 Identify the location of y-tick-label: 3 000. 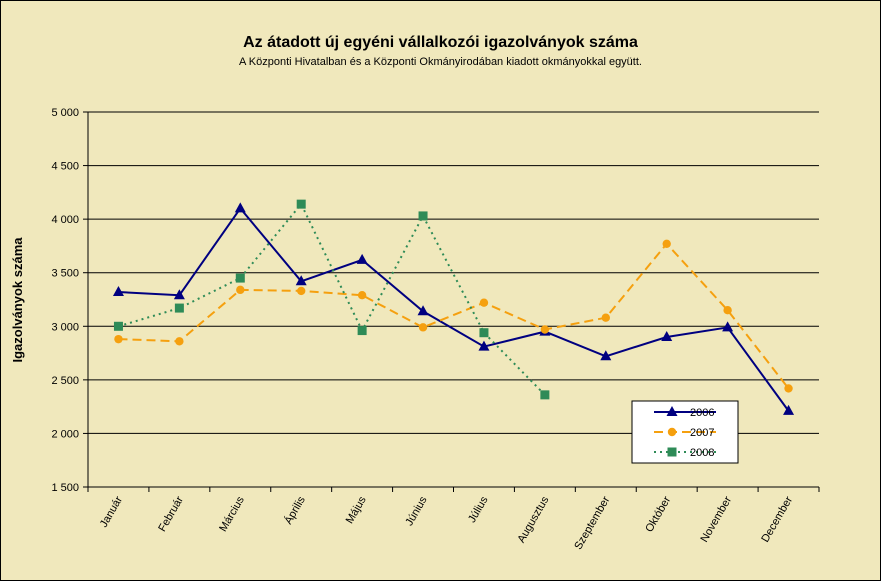
(65, 327).